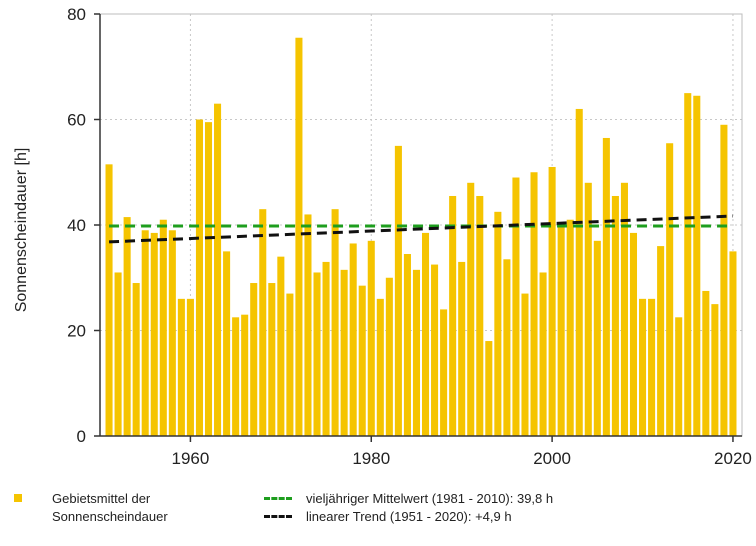 The height and width of the screenshot is (546, 756). What do you see at coordinates (81, 436) in the screenshot?
I see `y-tick-label: 0` at bounding box center [81, 436].